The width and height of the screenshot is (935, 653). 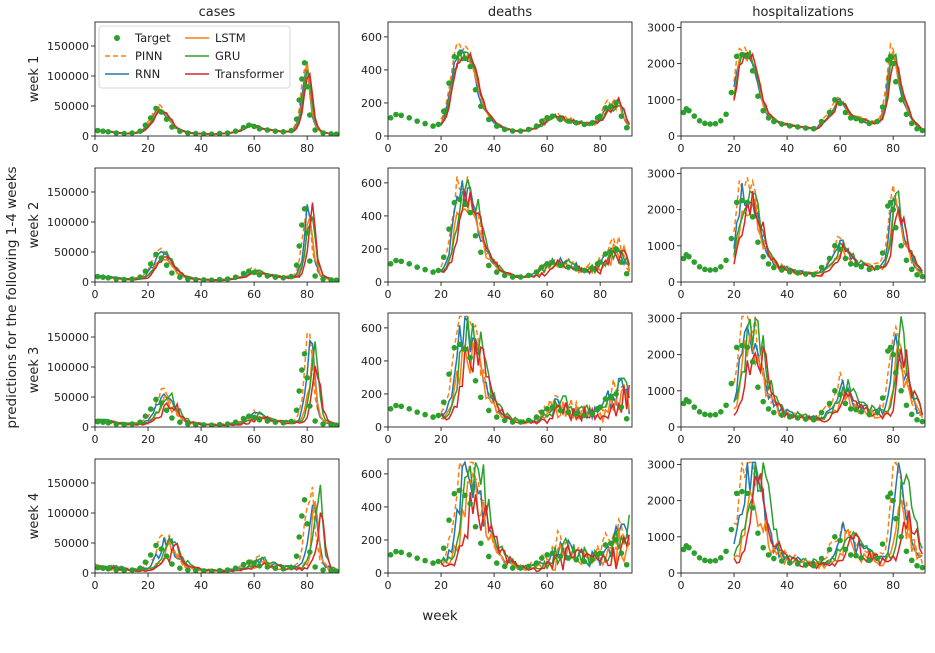 What do you see at coordinates (497, 234) in the screenshot?
I see `panel-deaths-1: 0 200 400 600 0 20 40 60 80` at bounding box center [497, 234].